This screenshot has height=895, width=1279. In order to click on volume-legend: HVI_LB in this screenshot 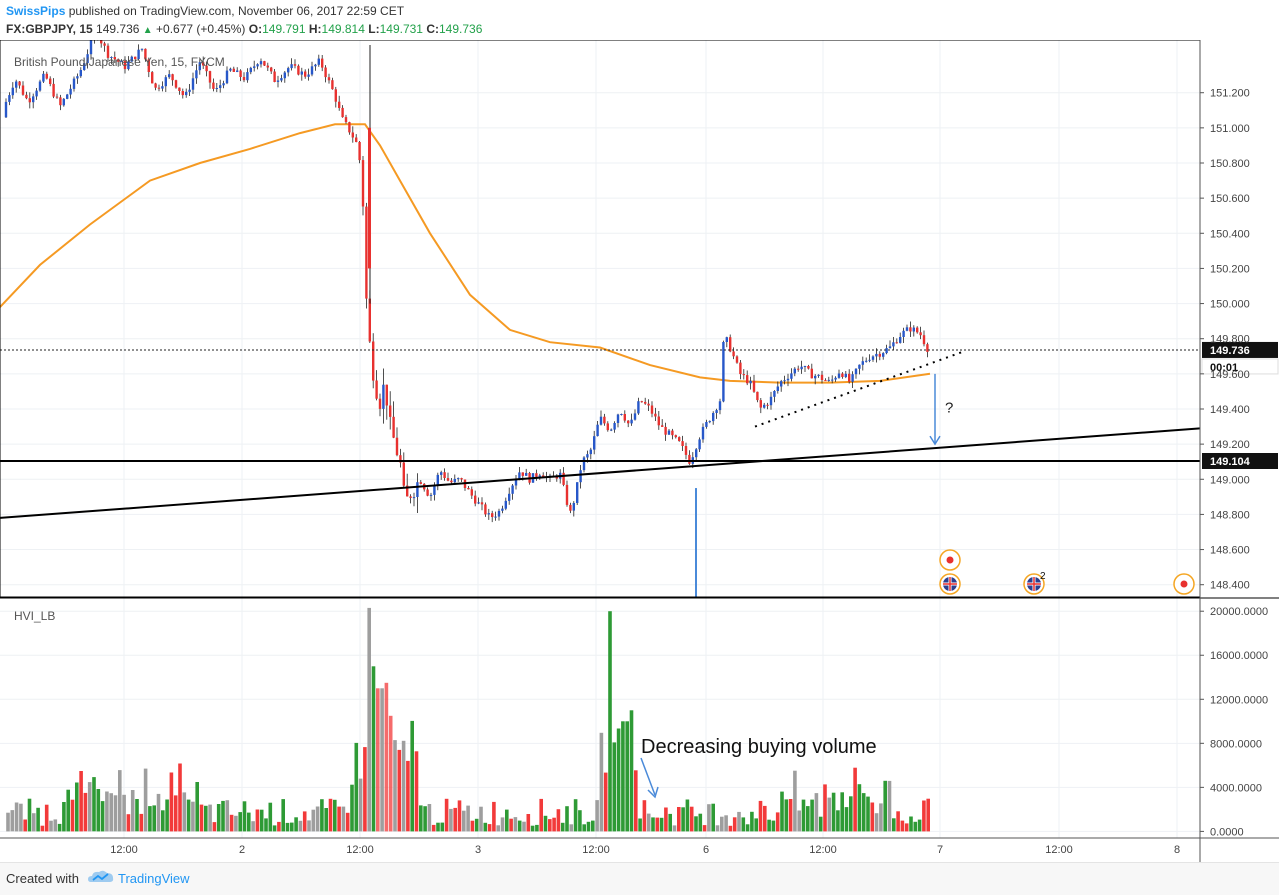, I will do `click(34, 616)`.